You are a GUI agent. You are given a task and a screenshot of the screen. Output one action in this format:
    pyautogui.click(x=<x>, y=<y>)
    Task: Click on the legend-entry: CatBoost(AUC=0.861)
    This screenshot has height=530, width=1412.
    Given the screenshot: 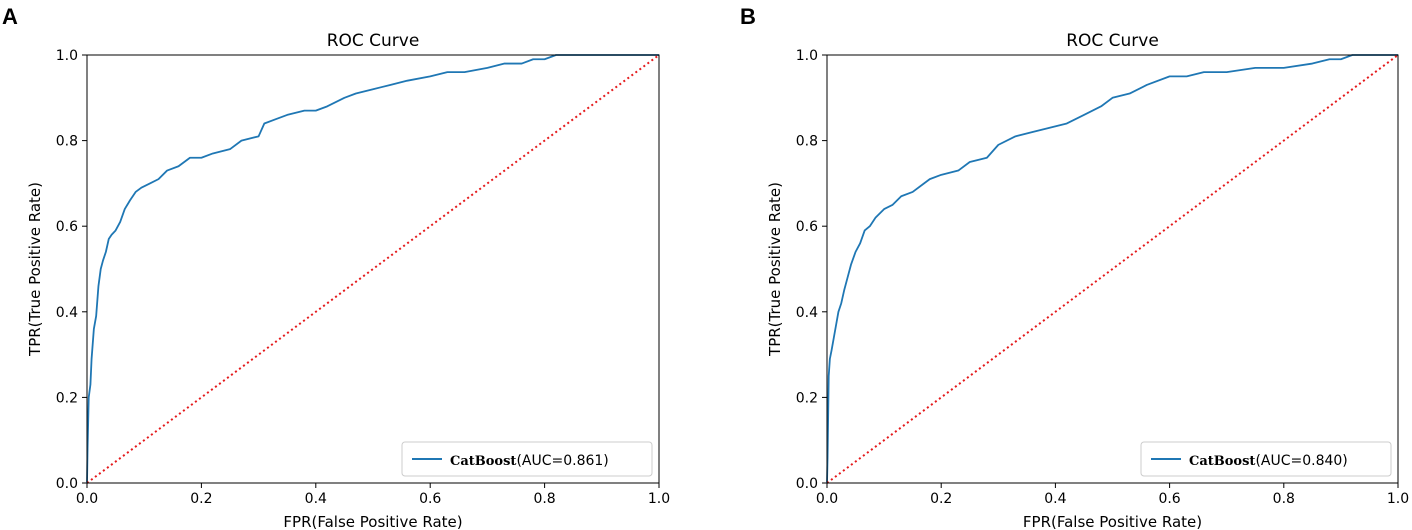 What is the action you would take?
    pyautogui.click(x=529, y=461)
    